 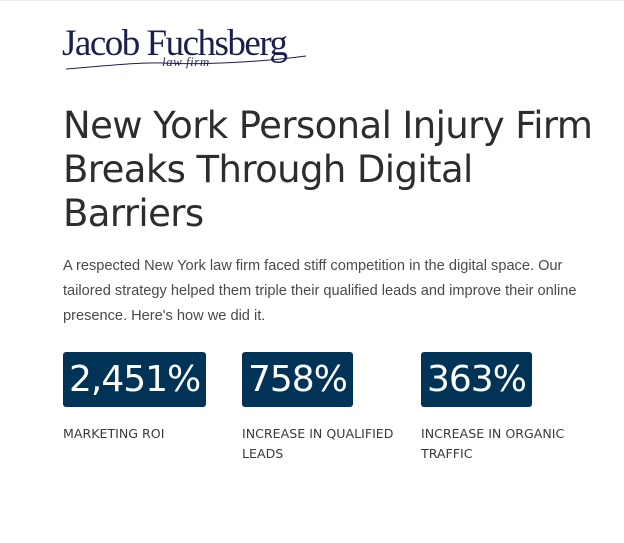 I want to click on stat-value: 363%, so click(x=476, y=379).